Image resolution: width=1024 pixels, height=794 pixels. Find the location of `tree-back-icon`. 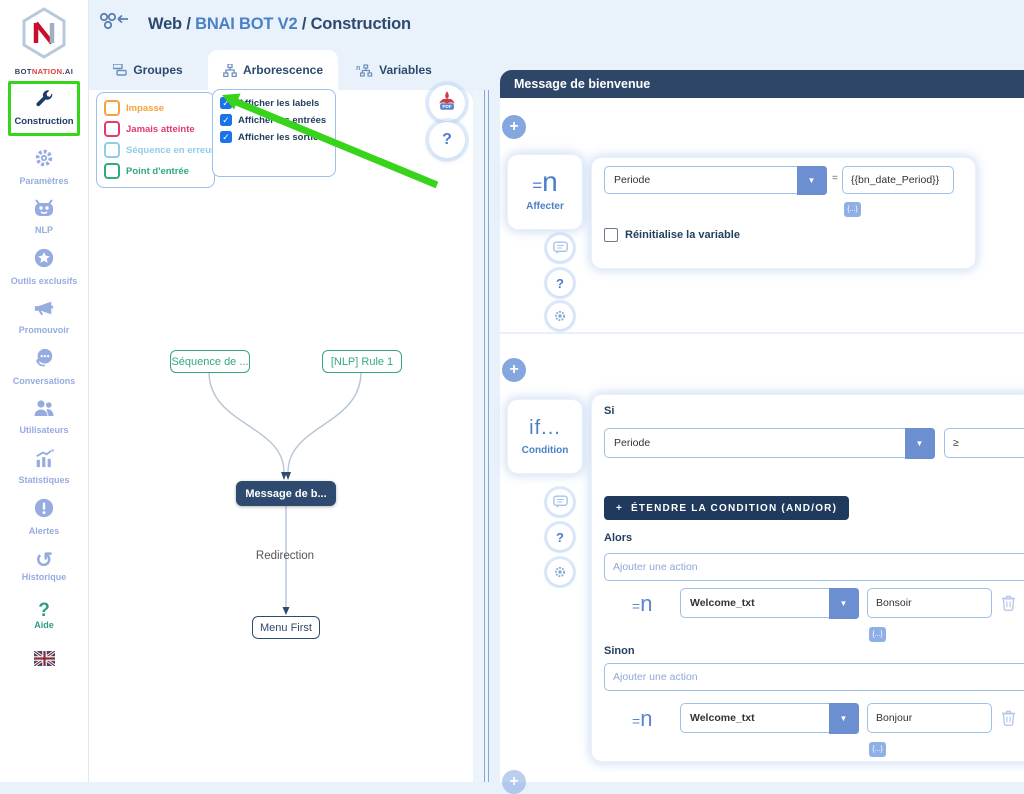

tree-back-icon is located at coordinates (114, 24).